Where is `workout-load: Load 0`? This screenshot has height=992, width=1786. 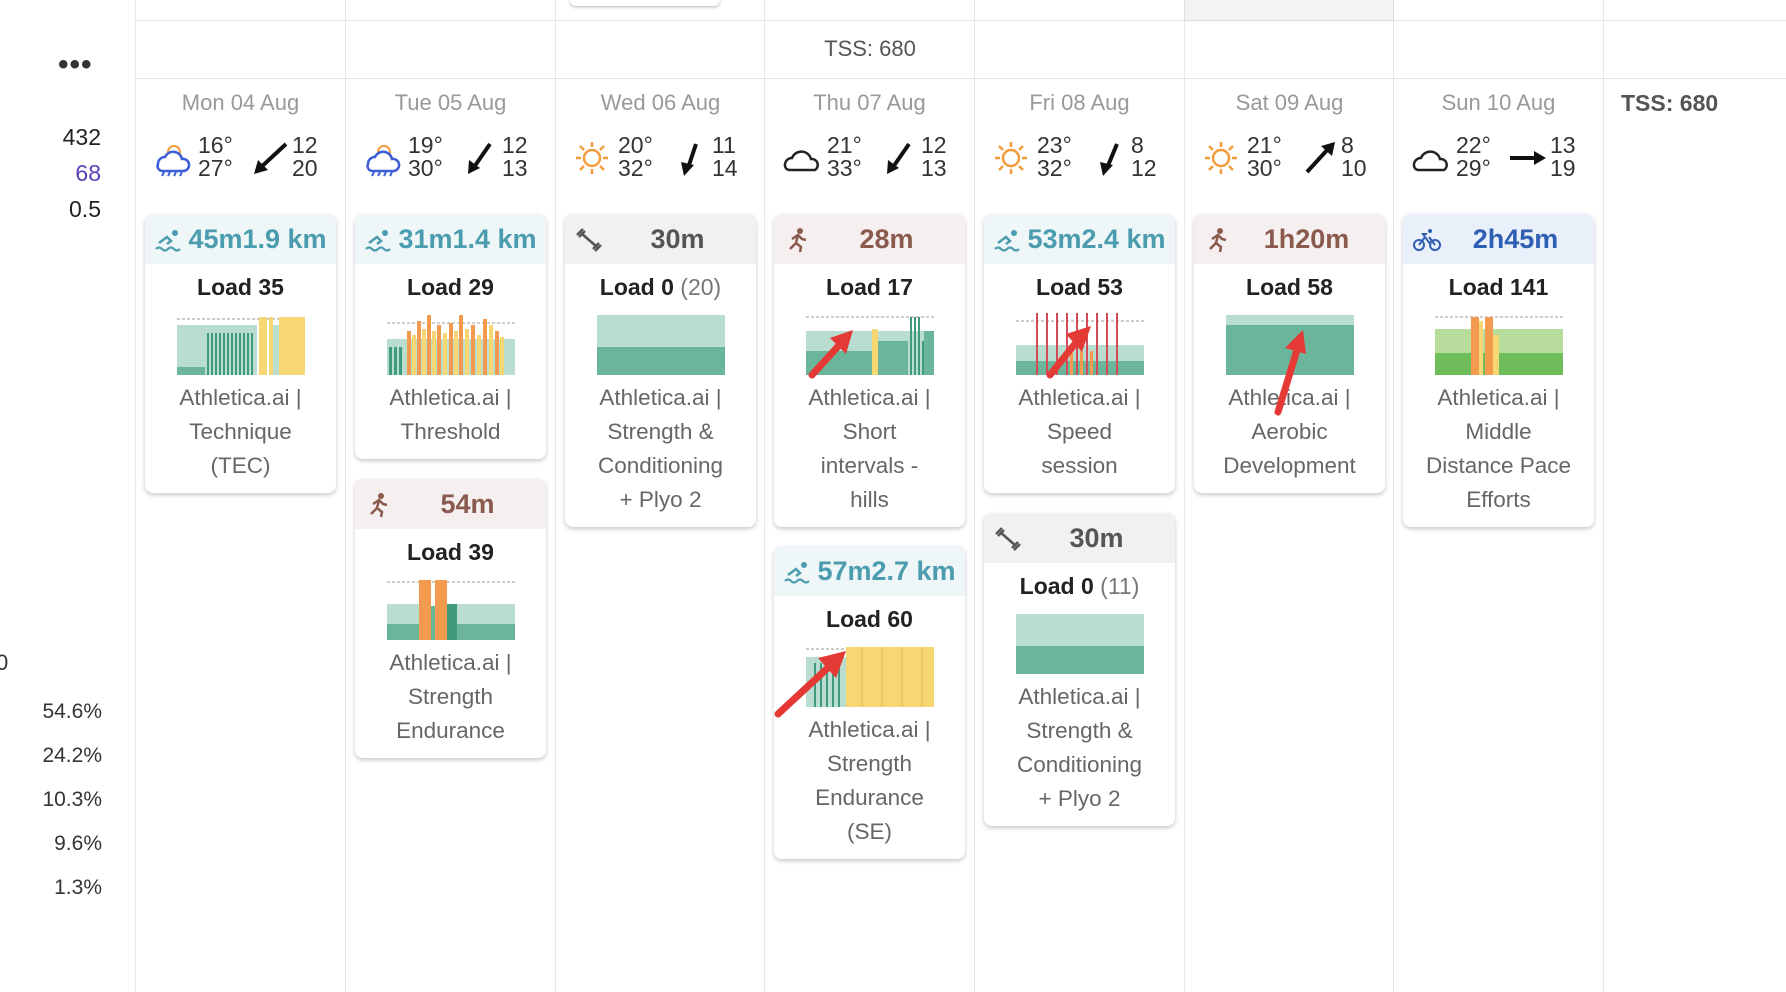
workout-load: Load 0 is located at coordinates (1056, 586).